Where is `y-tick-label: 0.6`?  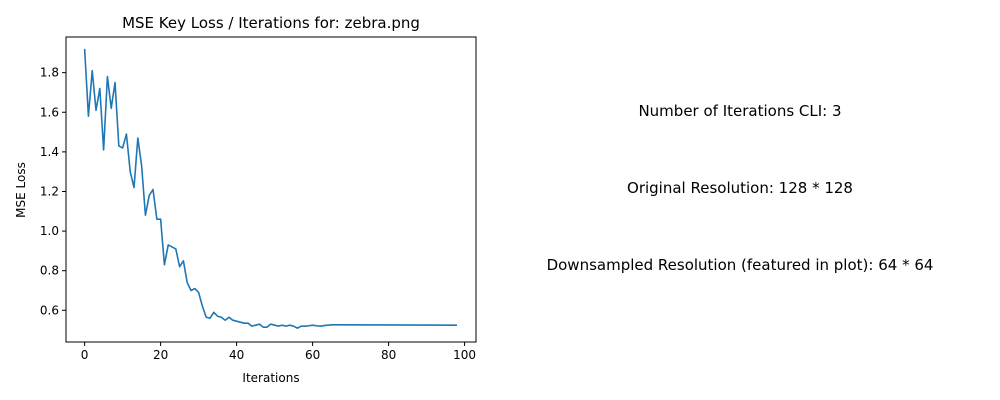 y-tick-label: 0.6 is located at coordinates (49, 310).